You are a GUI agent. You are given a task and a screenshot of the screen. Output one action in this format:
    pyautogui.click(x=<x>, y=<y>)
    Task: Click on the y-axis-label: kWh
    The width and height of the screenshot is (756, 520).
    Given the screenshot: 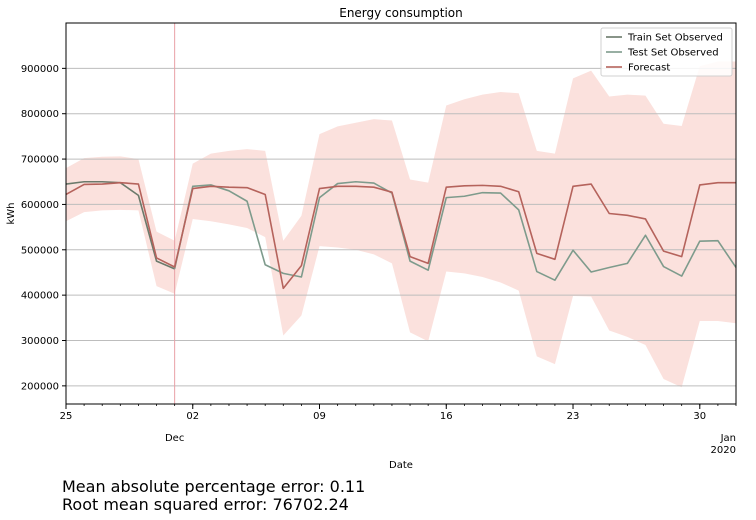 What is the action you would take?
    pyautogui.click(x=11, y=213)
    